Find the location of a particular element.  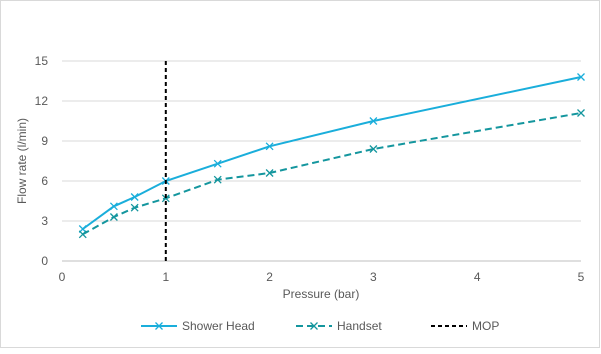

x-tick-label: 4 is located at coordinates (477, 277).